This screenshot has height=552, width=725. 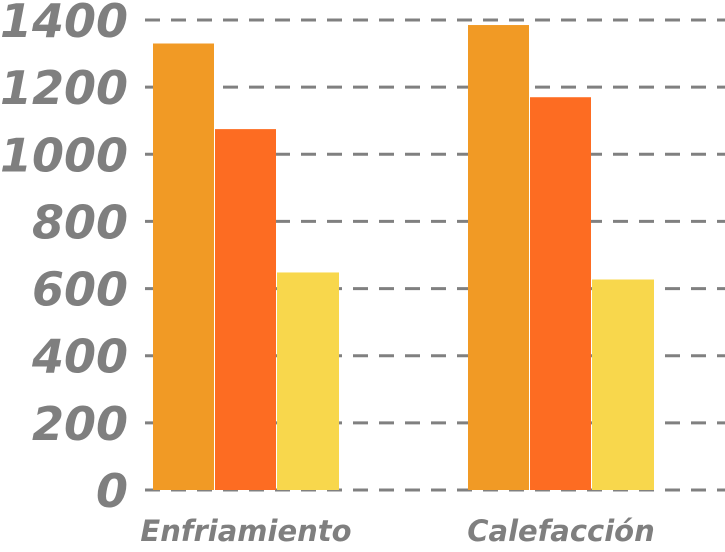 What do you see at coordinates (561, 531) in the screenshot?
I see `x-category-label: Calefacción` at bounding box center [561, 531].